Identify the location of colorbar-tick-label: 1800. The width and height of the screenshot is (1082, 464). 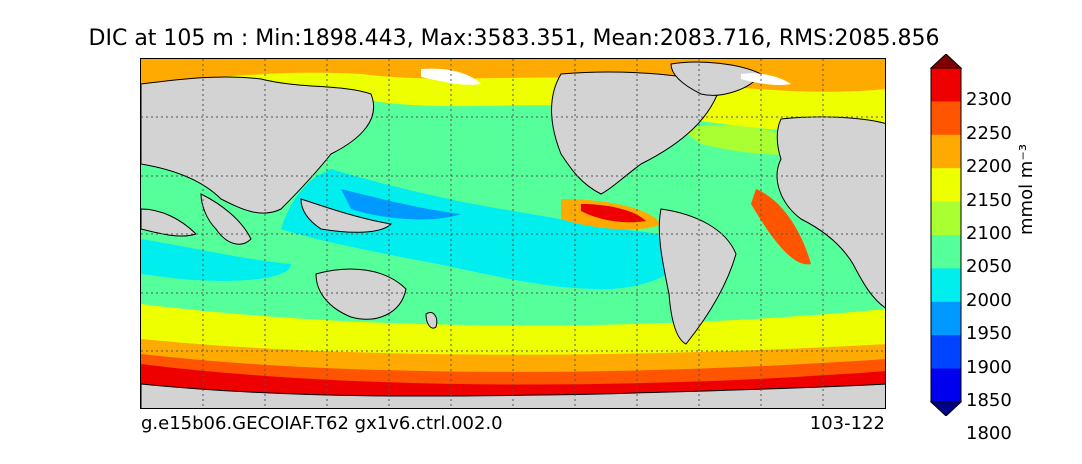
(989, 434).